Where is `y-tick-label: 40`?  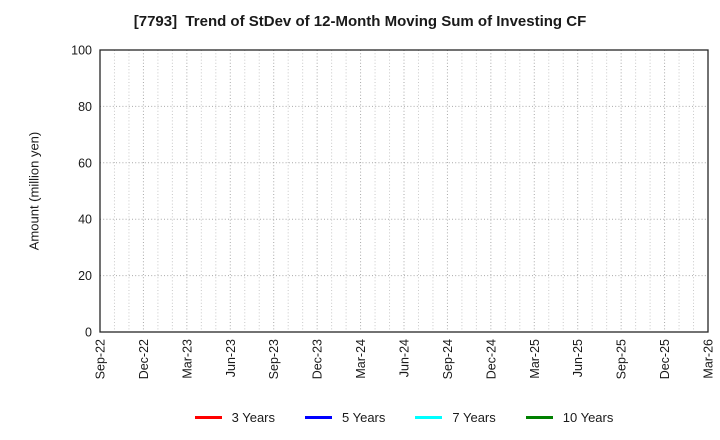 y-tick-label: 40 is located at coordinates (85, 220).